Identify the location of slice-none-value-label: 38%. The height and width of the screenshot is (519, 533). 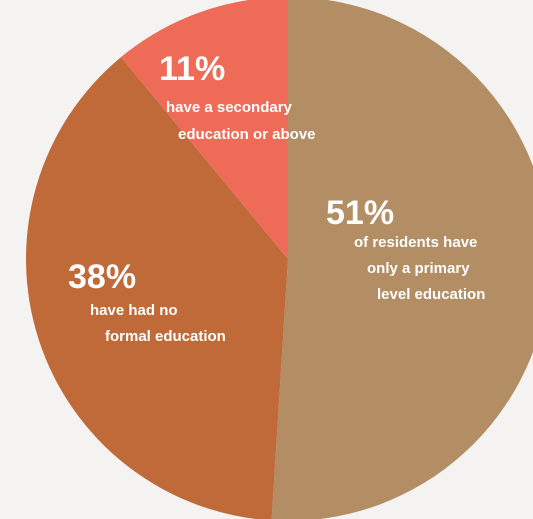
(102, 277).